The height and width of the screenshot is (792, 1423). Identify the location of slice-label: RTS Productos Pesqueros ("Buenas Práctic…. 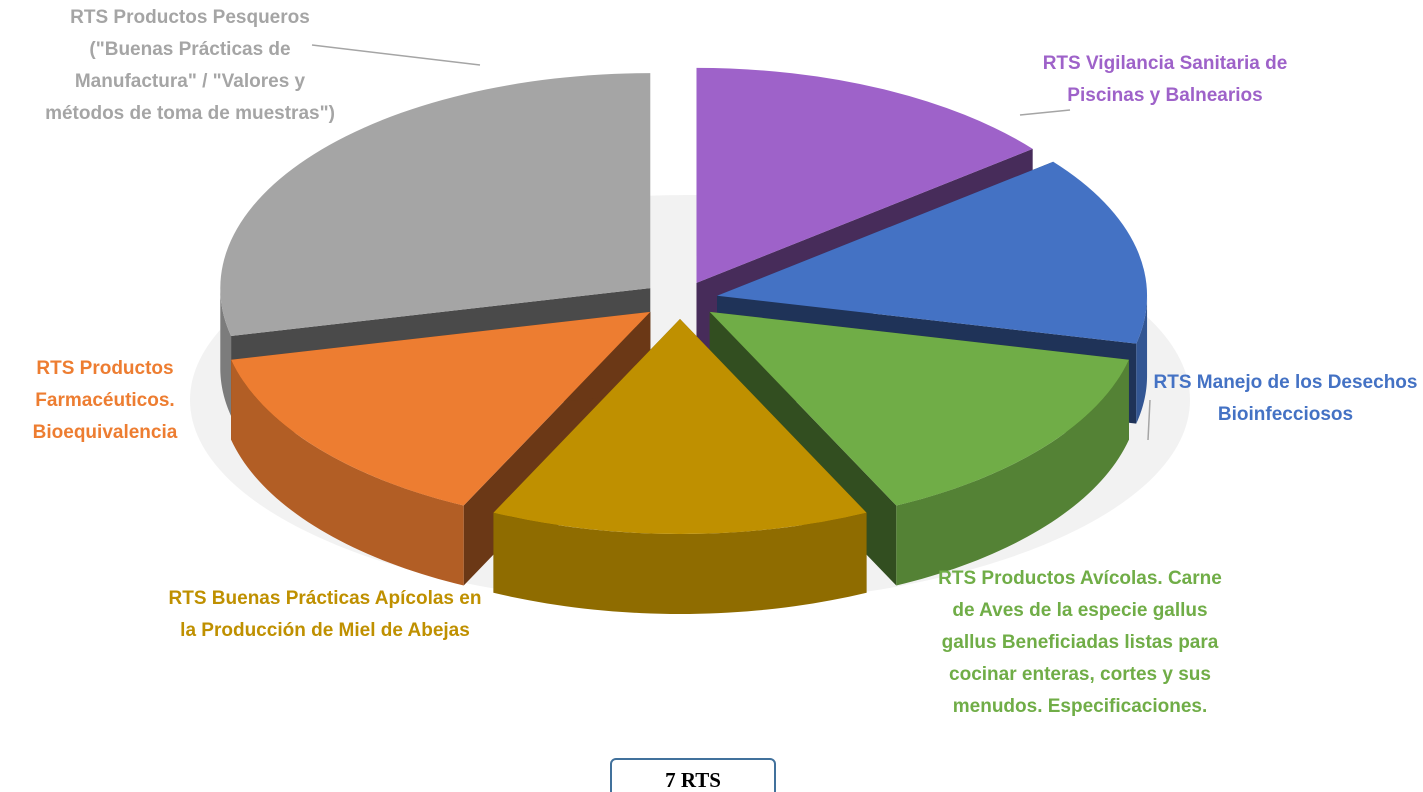
(190, 65).